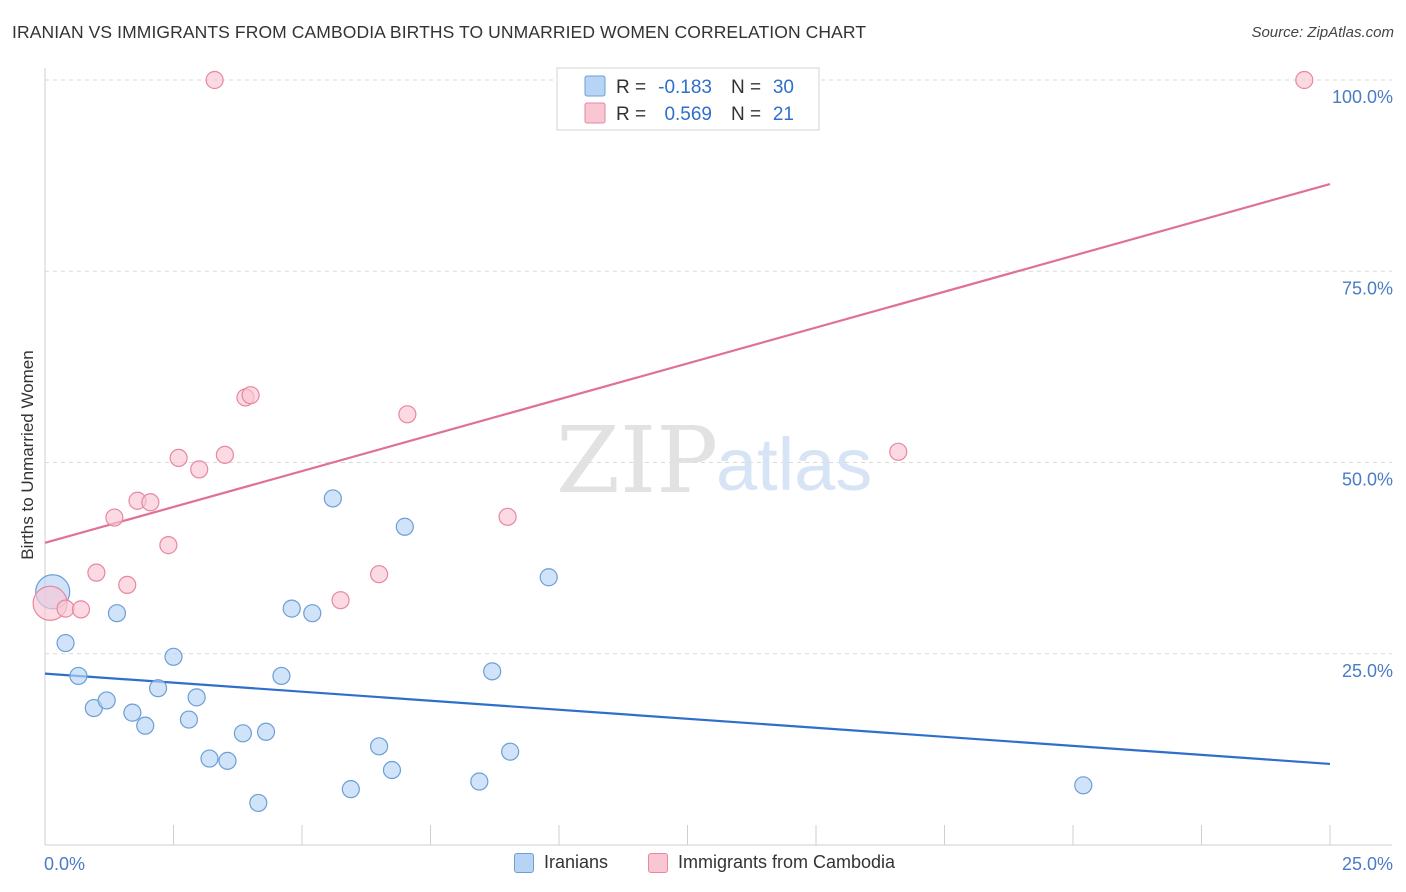 The width and height of the screenshot is (1406, 892). What do you see at coordinates (688, 99) in the screenshot?
I see `legend-box: R = -0.183 N = 30 R = 0.569 N = 21` at bounding box center [688, 99].